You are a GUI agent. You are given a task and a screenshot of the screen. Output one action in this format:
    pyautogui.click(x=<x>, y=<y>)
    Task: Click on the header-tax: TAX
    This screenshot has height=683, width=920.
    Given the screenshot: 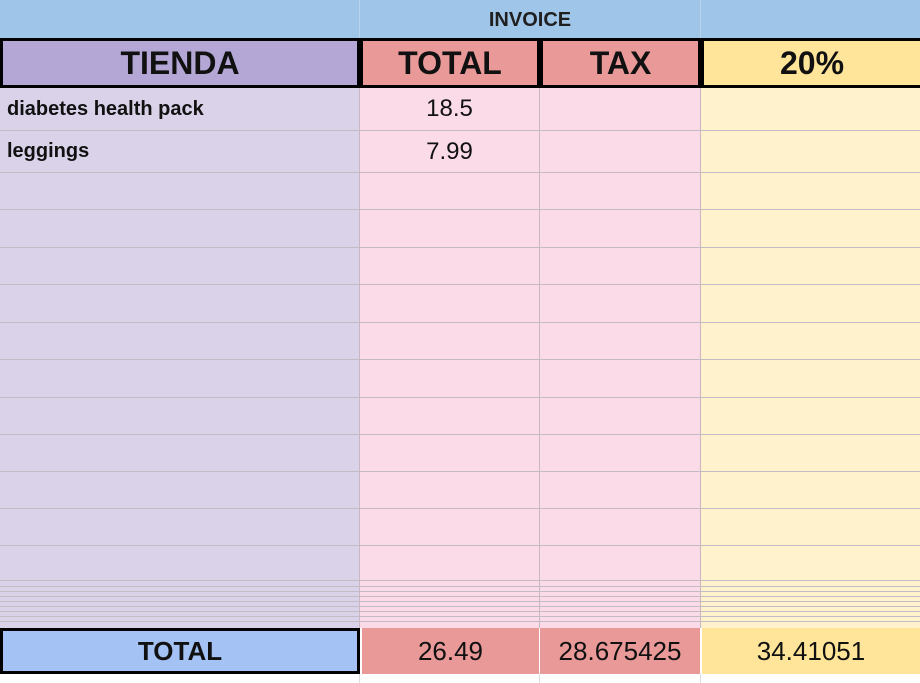 What is the action you would take?
    pyautogui.click(x=620, y=63)
    